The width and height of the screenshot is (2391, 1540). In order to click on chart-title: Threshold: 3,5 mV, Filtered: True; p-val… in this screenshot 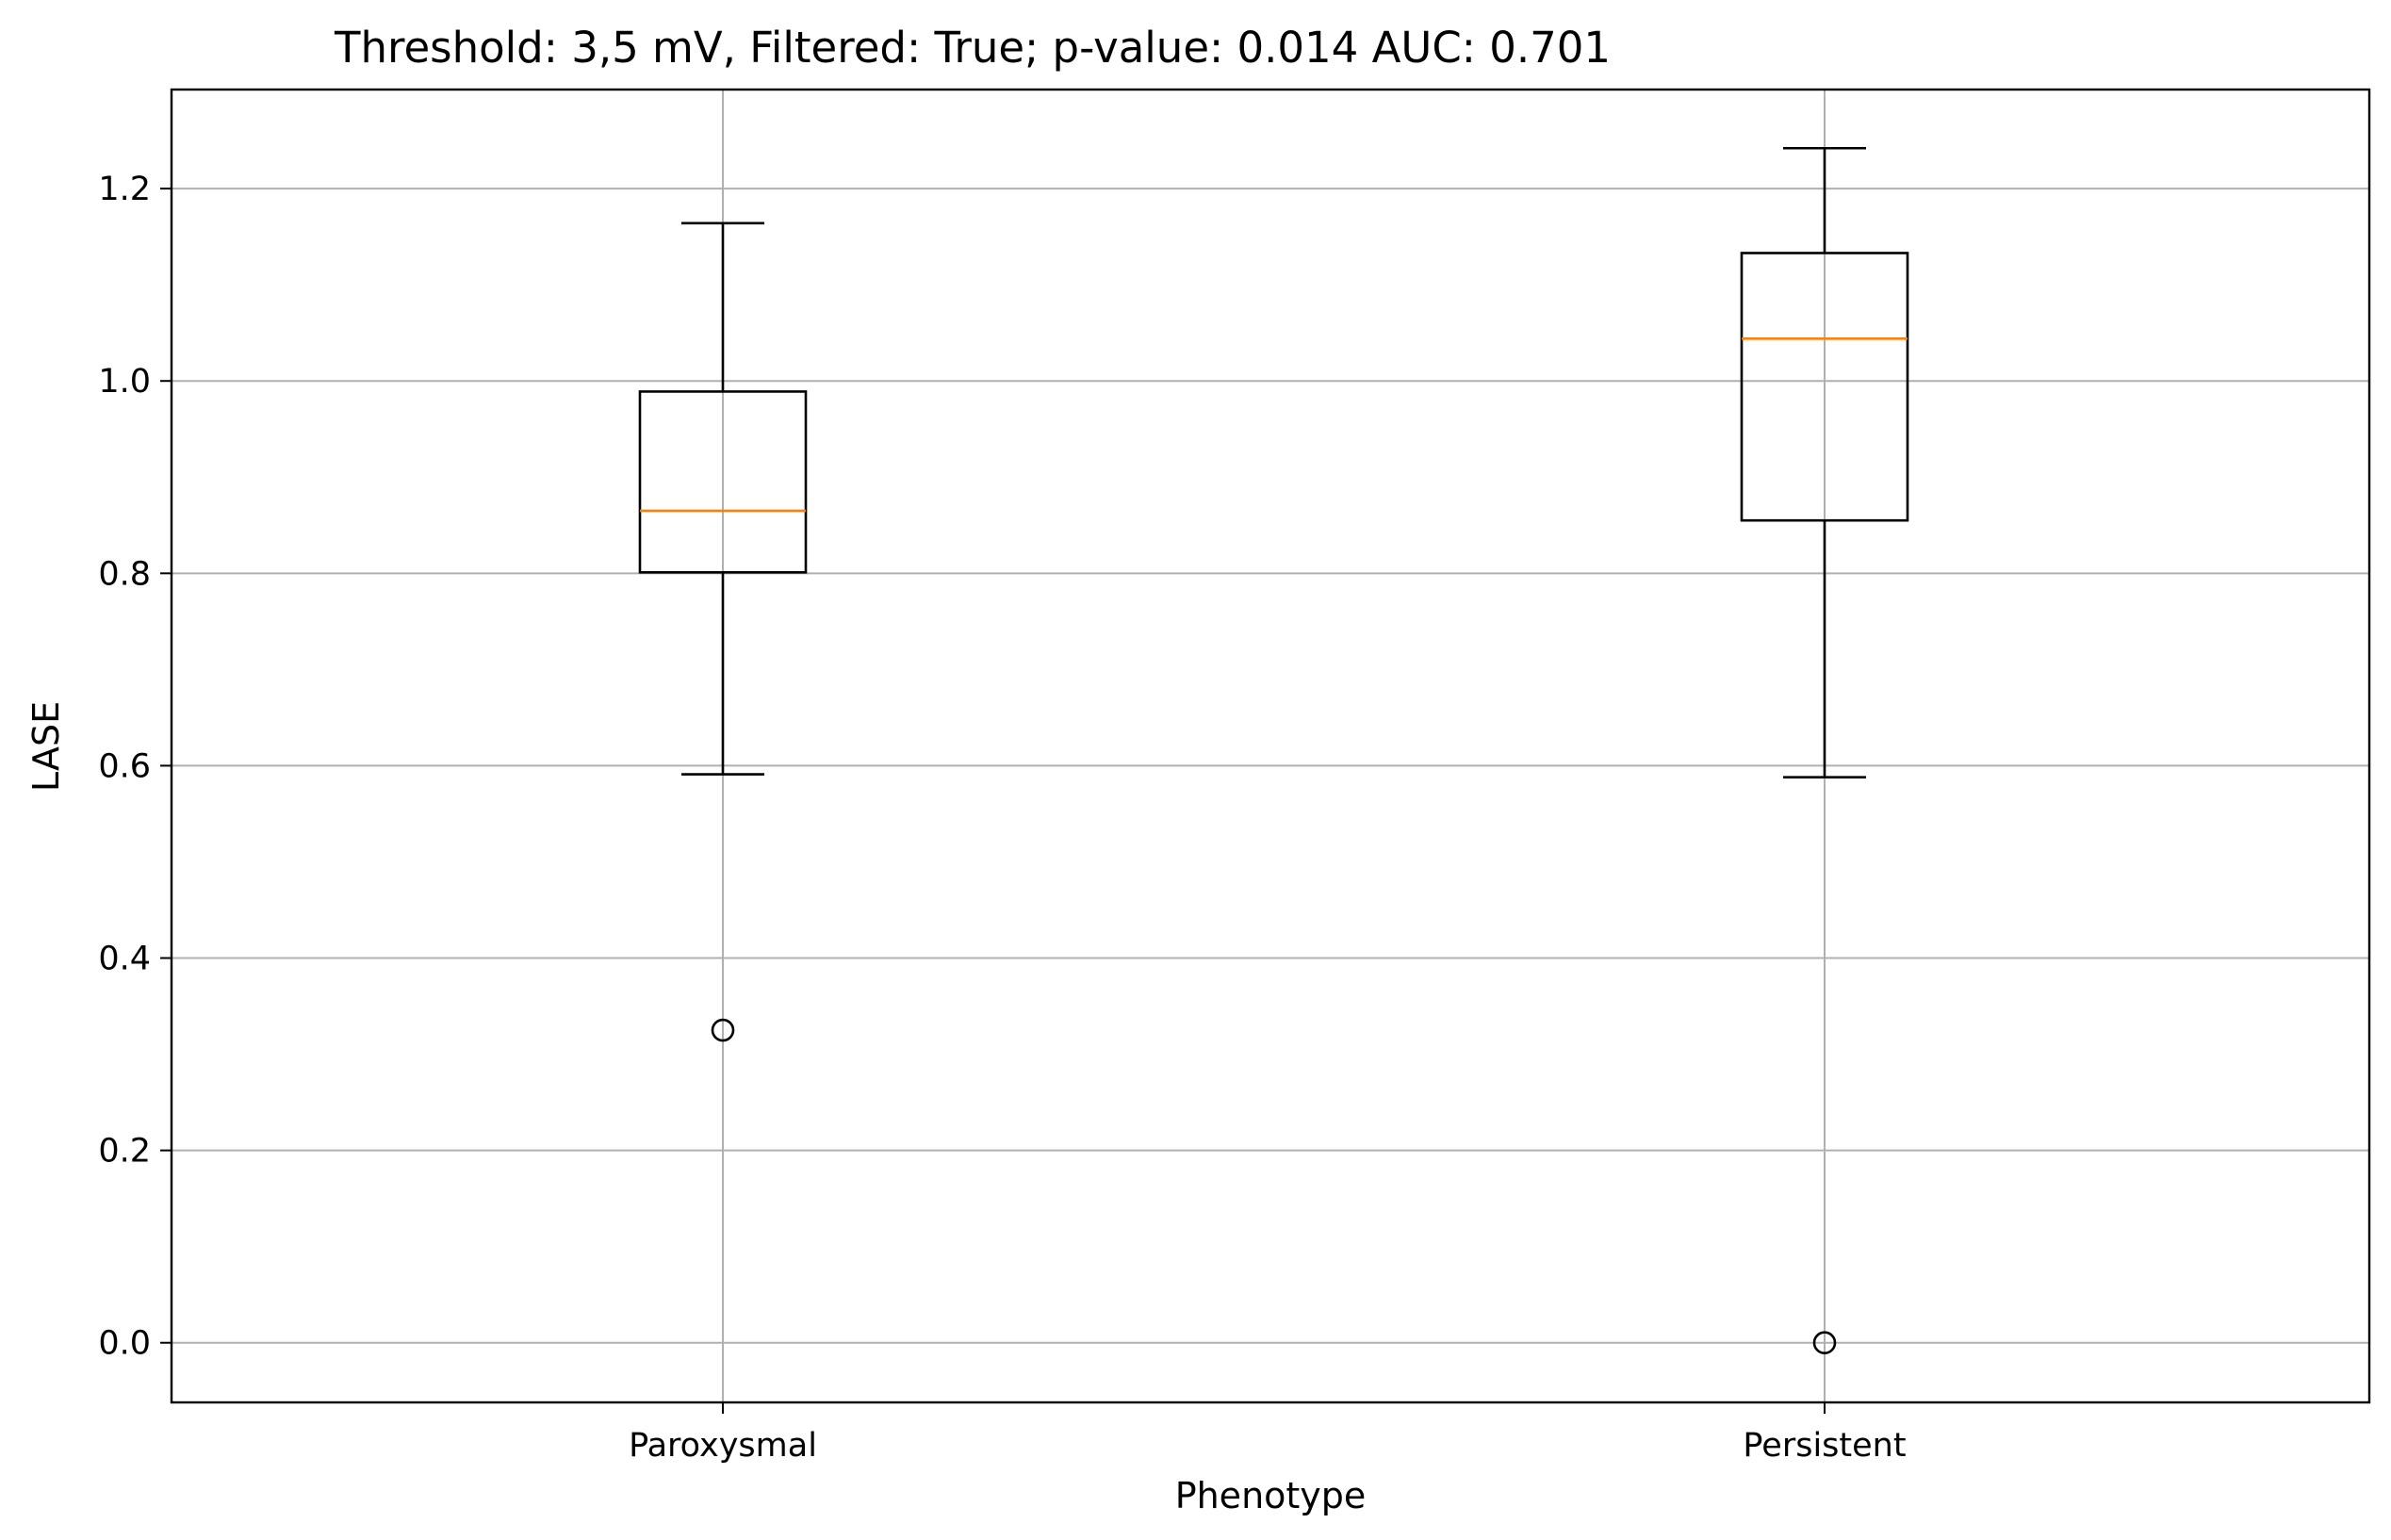, I will do `click(972, 48)`.